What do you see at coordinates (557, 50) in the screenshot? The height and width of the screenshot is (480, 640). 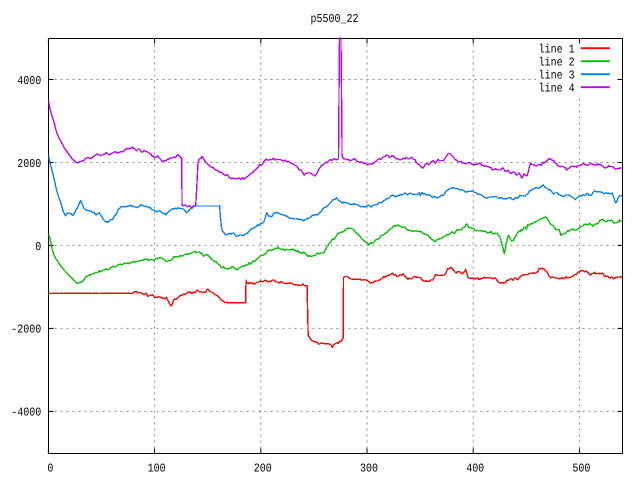 I see `svg-text: line 1` at bounding box center [557, 50].